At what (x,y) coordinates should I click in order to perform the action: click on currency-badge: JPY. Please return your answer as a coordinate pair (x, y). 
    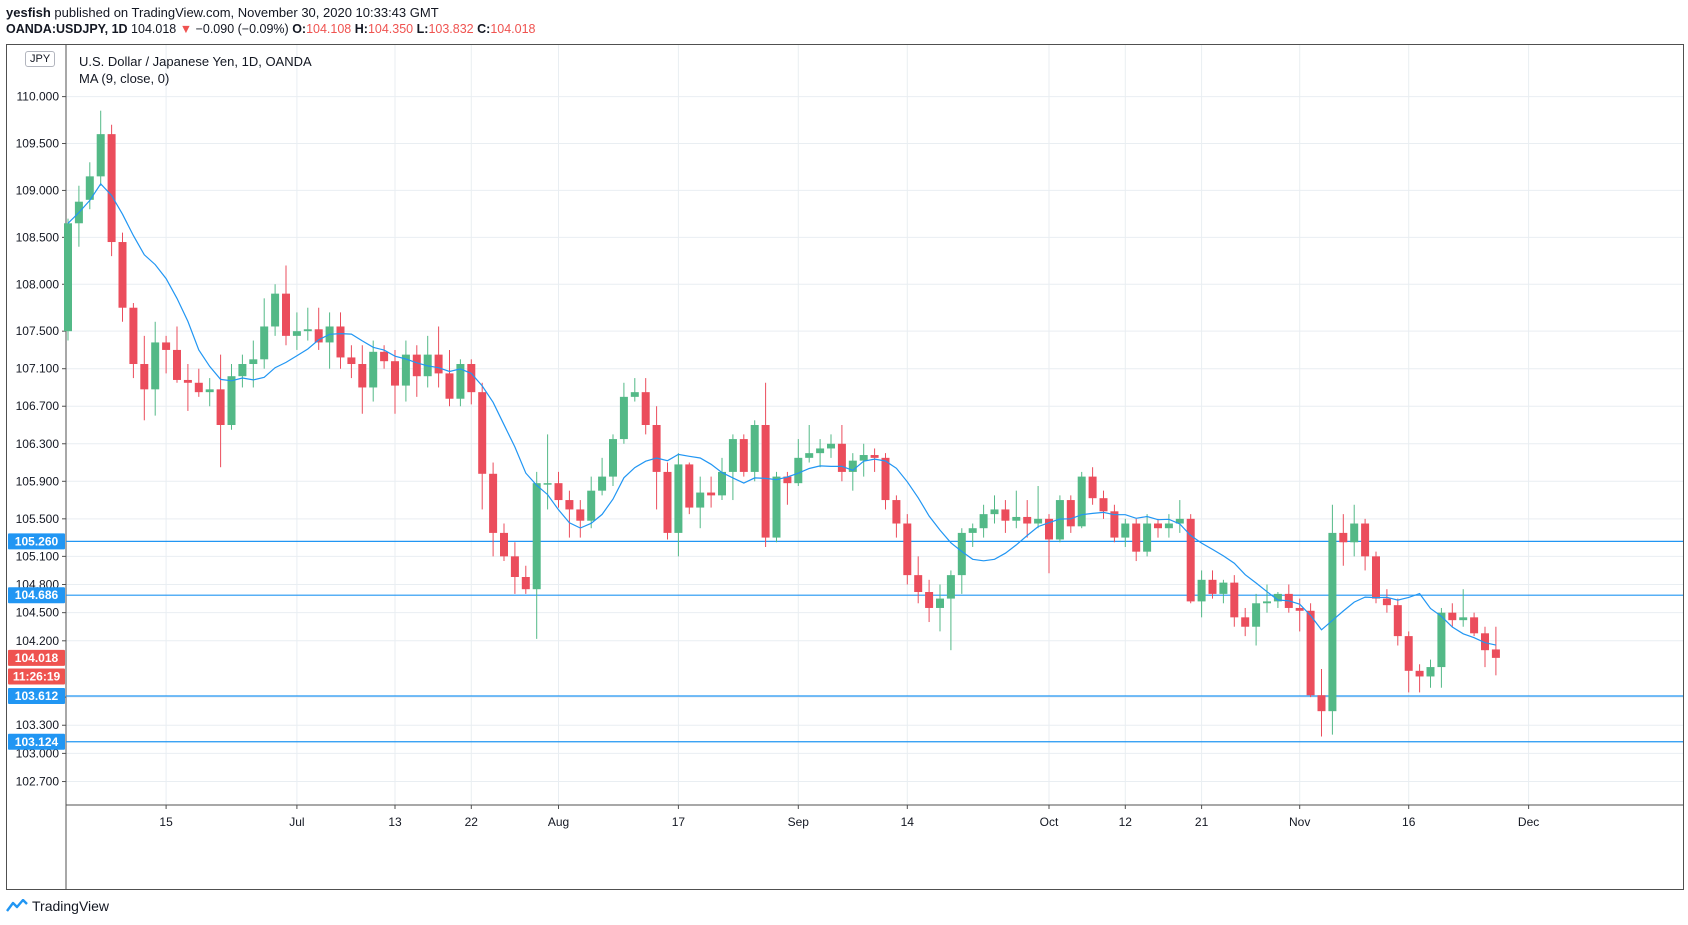
    Looking at the image, I should click on (40, 59).